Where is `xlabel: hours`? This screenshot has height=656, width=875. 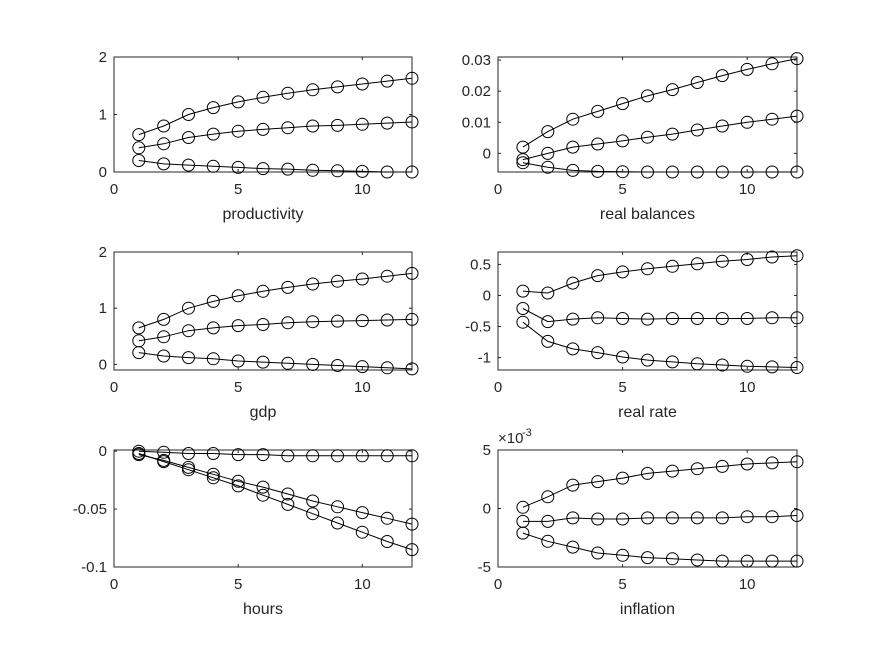
xlabel: hours is located at coordinates (263, 609).